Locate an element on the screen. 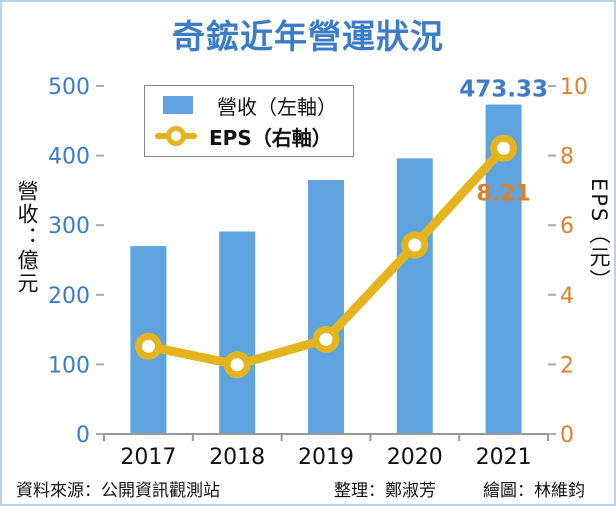 The image size is (616, 506). artist-note: 繪圖：林維鈞 is located at coordinates (534, 491).